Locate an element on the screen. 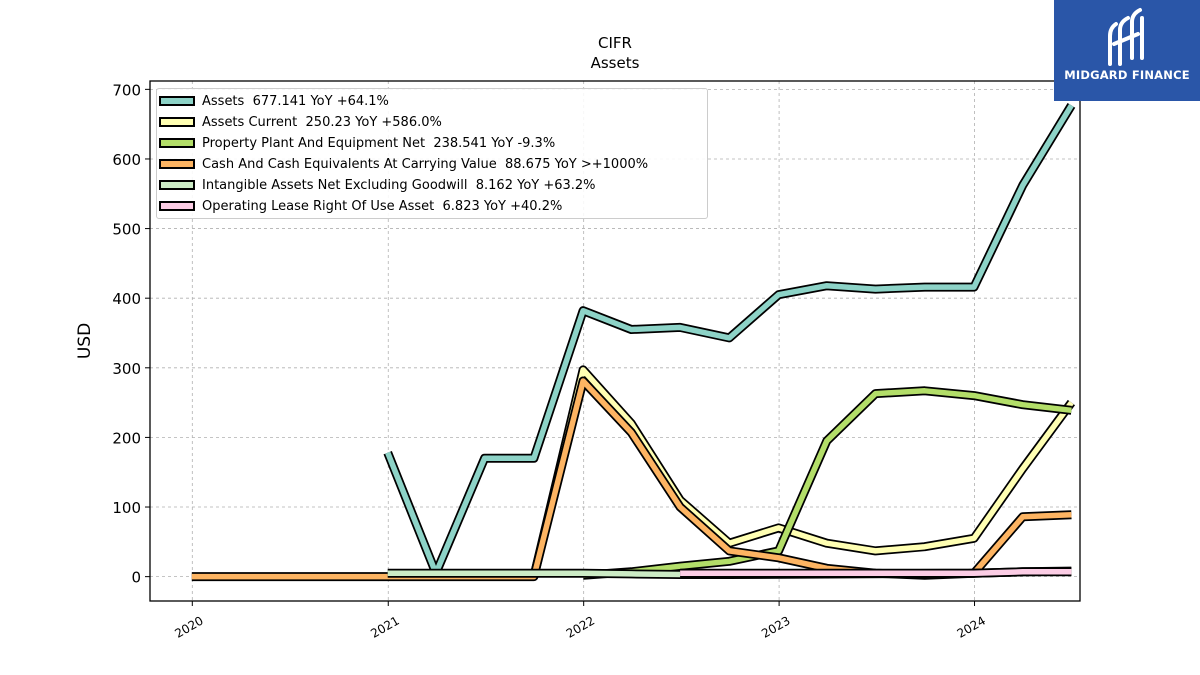  y-tick-label: 400 is located at coordinates (126, 299).